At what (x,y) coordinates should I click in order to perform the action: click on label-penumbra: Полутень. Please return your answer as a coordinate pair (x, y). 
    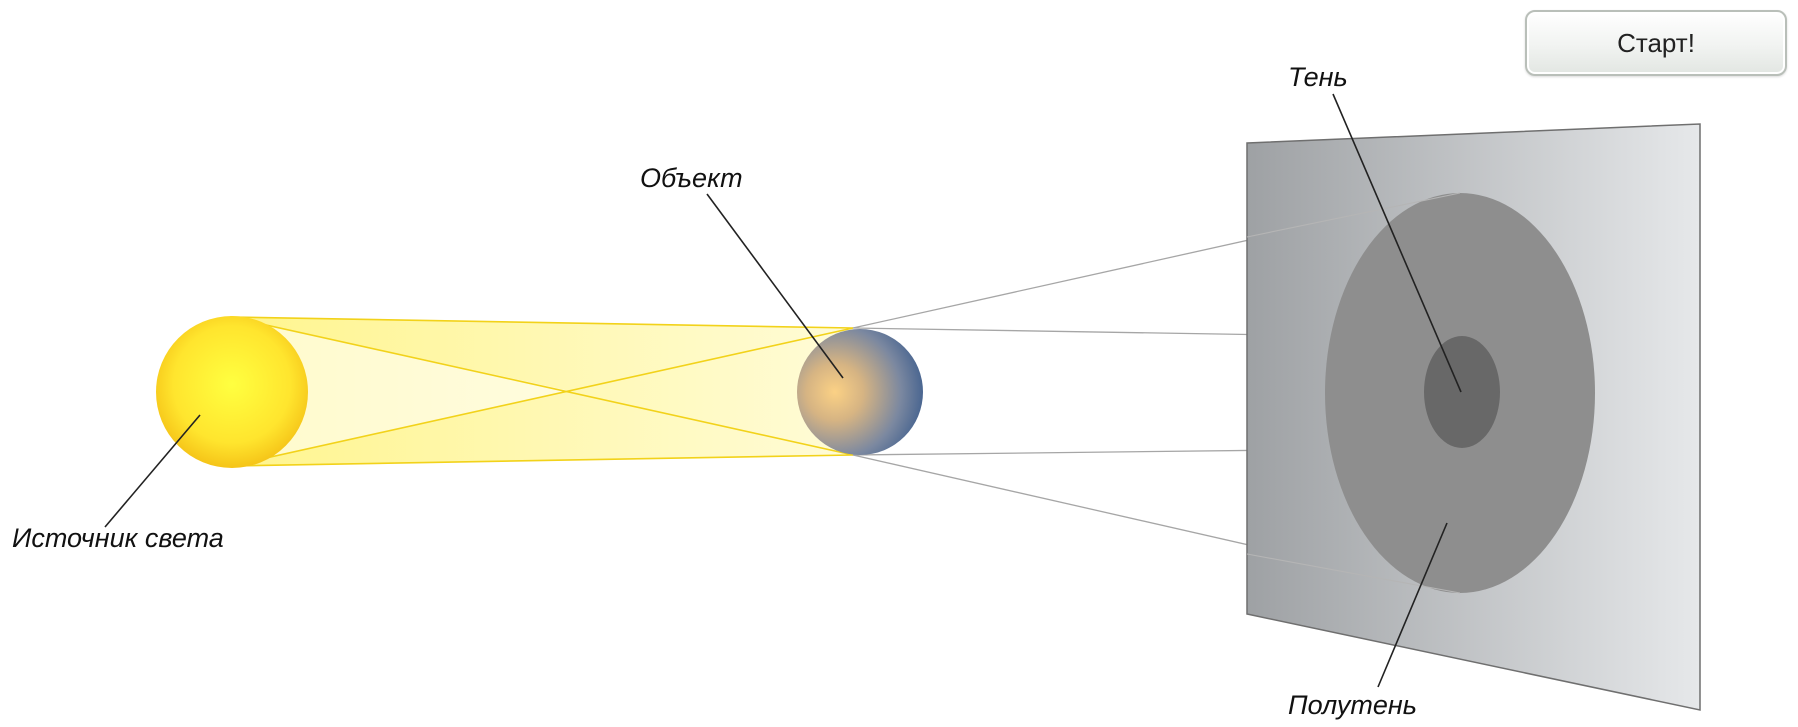
    Looking at the image, I should click on (1352, 705).